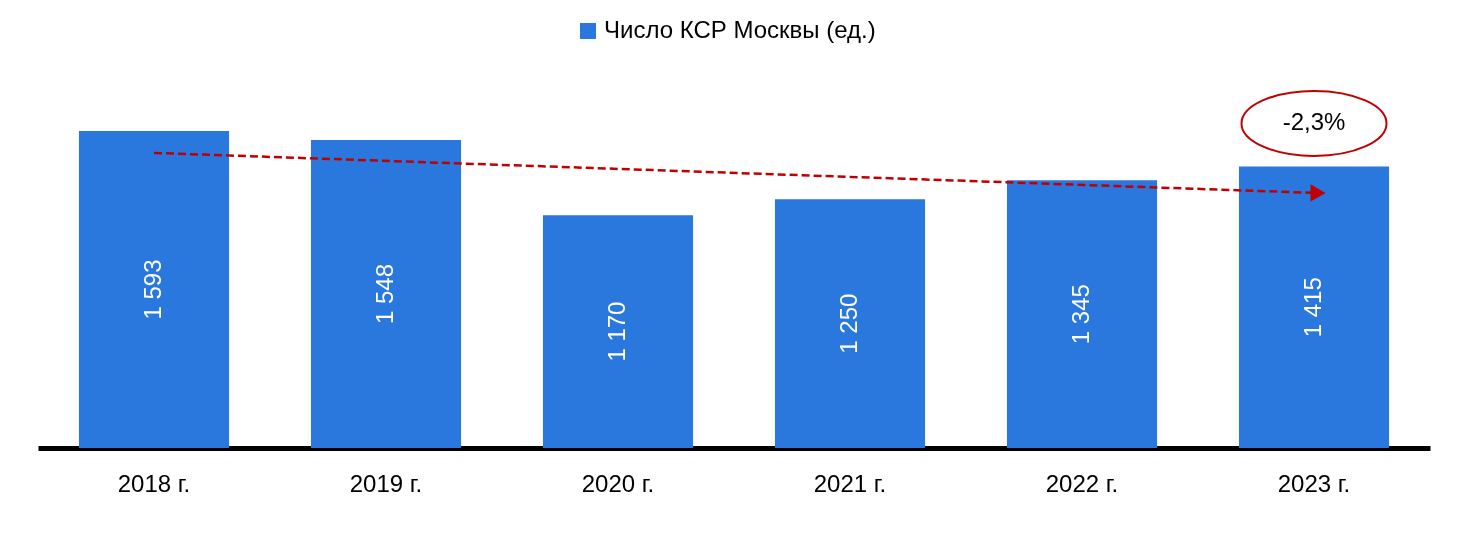  I want to click on data-label: 1 548, so click(384, 294).